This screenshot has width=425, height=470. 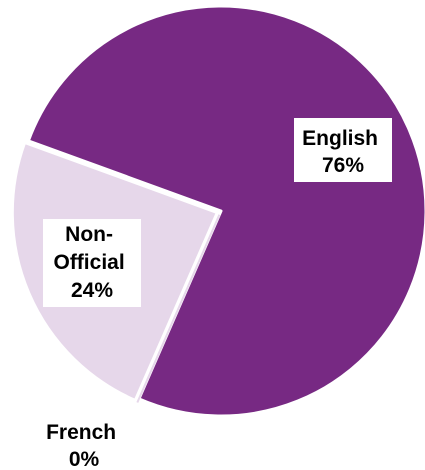 I want to click on label-box-english, so click(x=343, y=150).